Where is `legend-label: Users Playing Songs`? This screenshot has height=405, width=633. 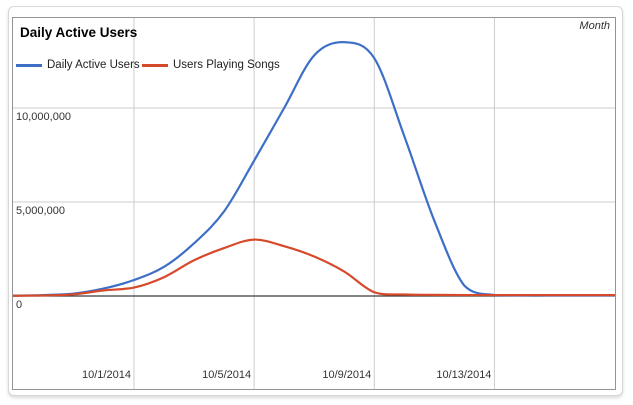
legend-label: Users Playing Songs is located at coordinates (226, 65).